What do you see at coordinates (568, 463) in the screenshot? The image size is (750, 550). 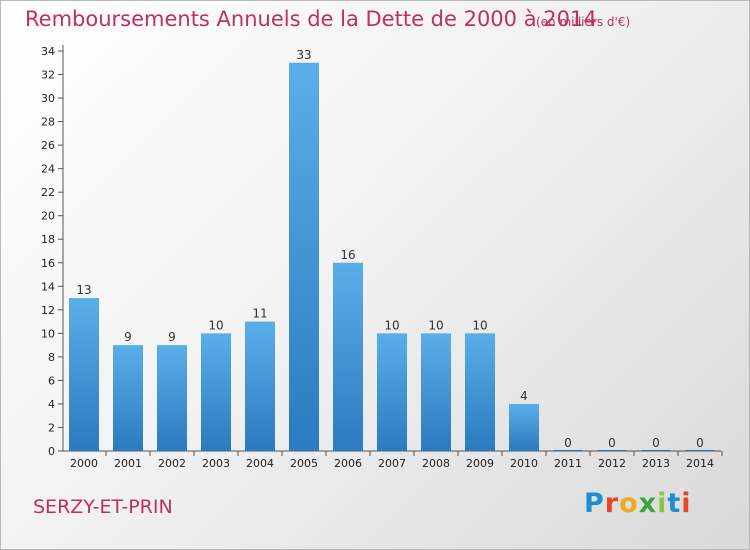 I see `x-tick-label: 2011` at bounding box center [568, 463].